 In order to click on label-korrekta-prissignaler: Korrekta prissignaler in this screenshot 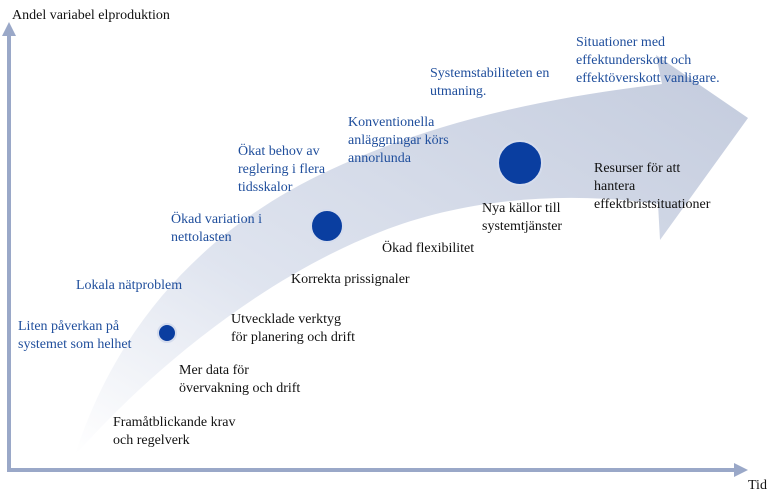, I will do `click(350, 279)`.